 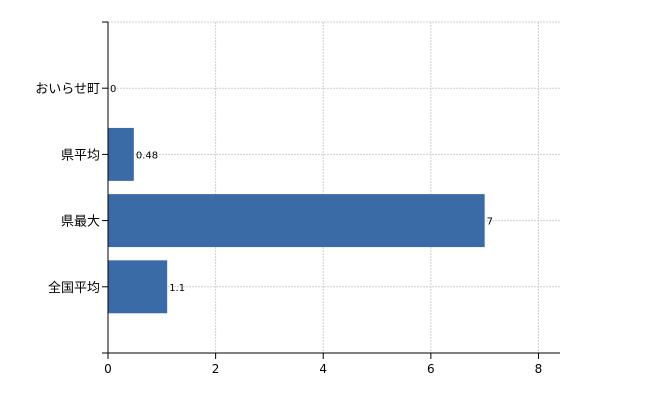 I want to click on x-tick-label: 4, so click(x=323, y=369).